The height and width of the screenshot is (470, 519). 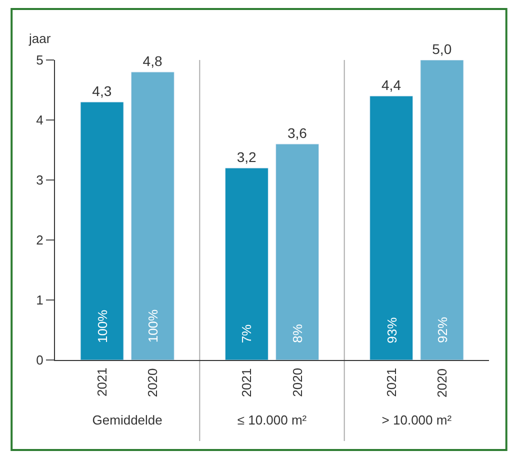 What do you see at coordinates (417, 420) in the screenshot?
I see `x-tick-label: > 10.000 m²` at bounding box center [417, 420].